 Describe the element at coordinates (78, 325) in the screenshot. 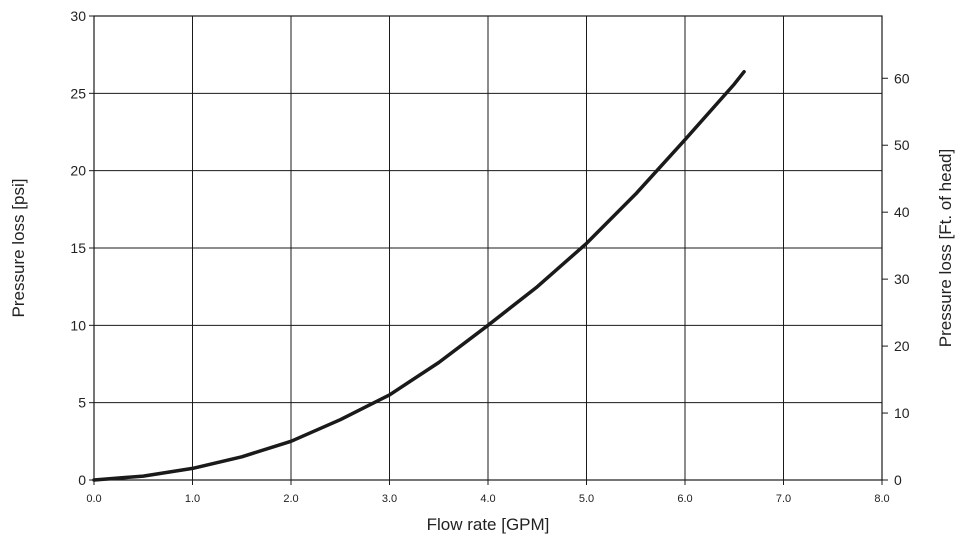

I see `y-tick-label-2: 10` at that location.